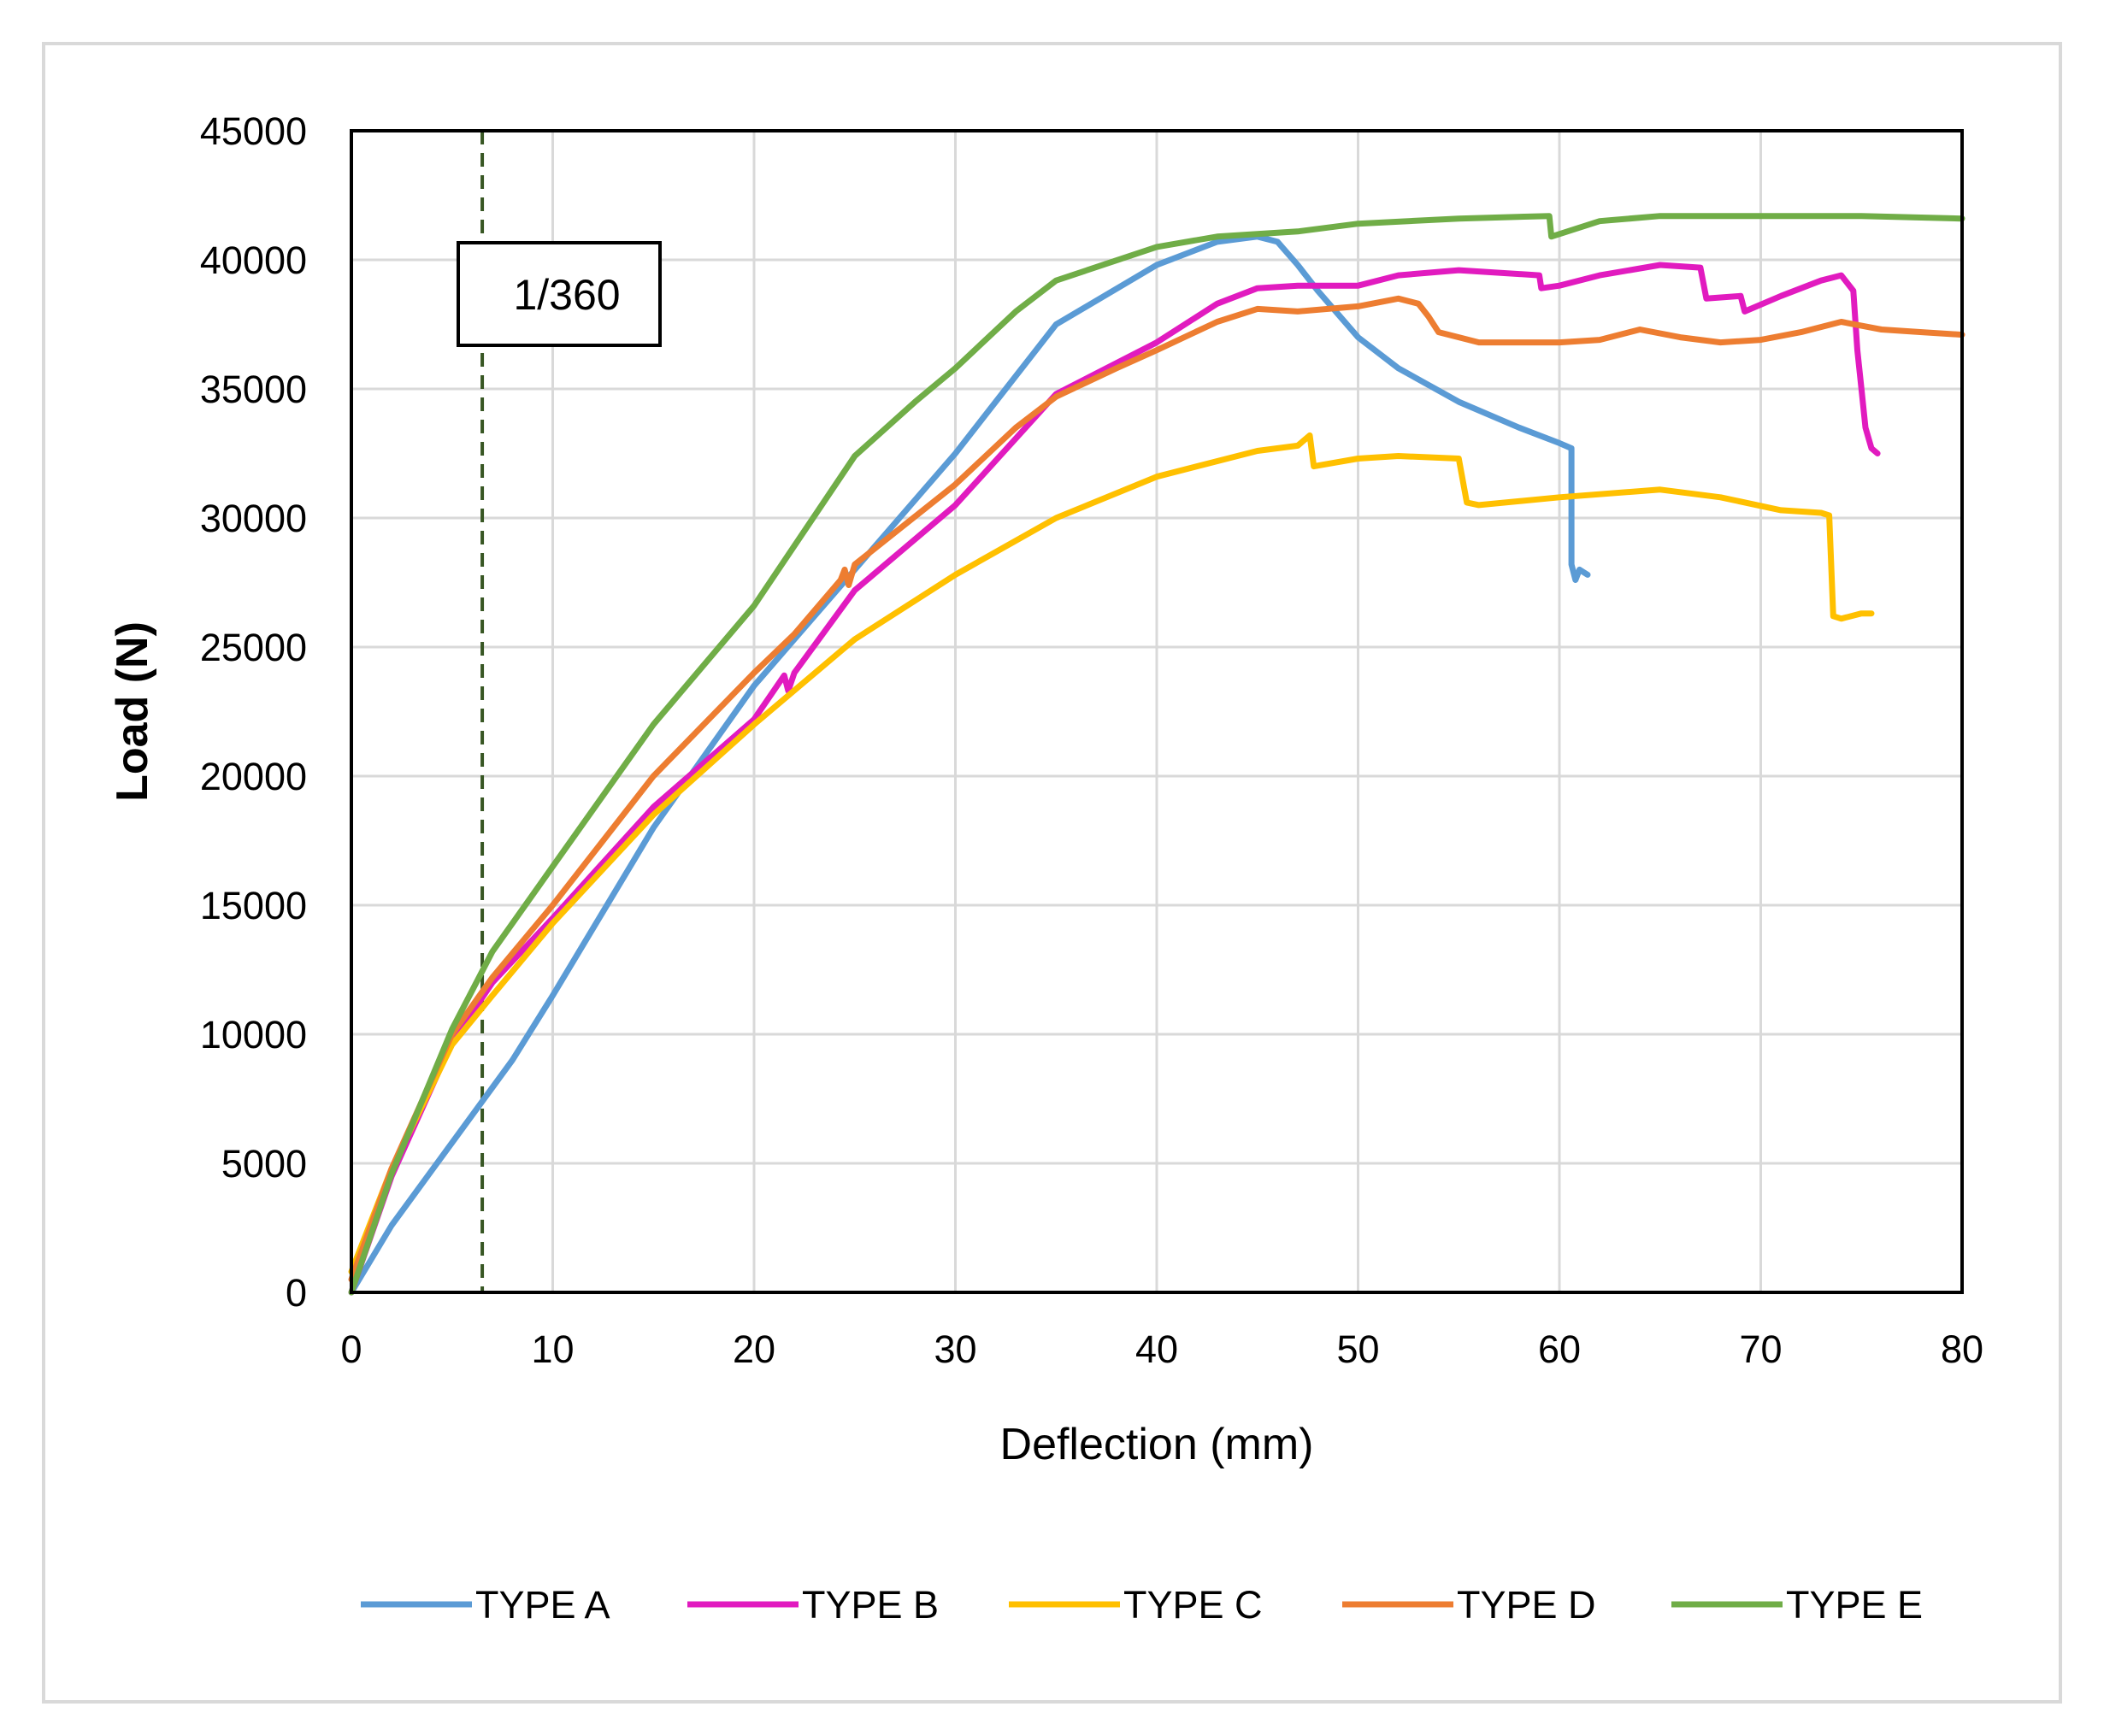  What do you see at coordinates (351, 1349) in the screenshot?
I see `x-tick-label: 0` at bounding box center [351, 1349].